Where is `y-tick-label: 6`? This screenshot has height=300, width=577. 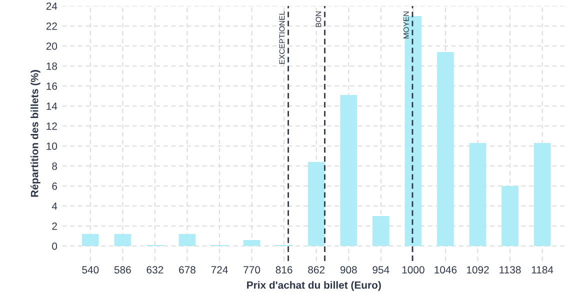
y-tick-label: 6 is located at coordinates (54, 186).